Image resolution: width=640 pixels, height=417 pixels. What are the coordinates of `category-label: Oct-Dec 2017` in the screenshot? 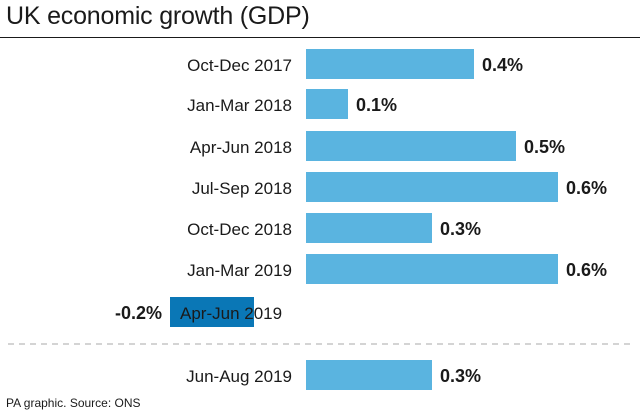 It's located at (239, 65).